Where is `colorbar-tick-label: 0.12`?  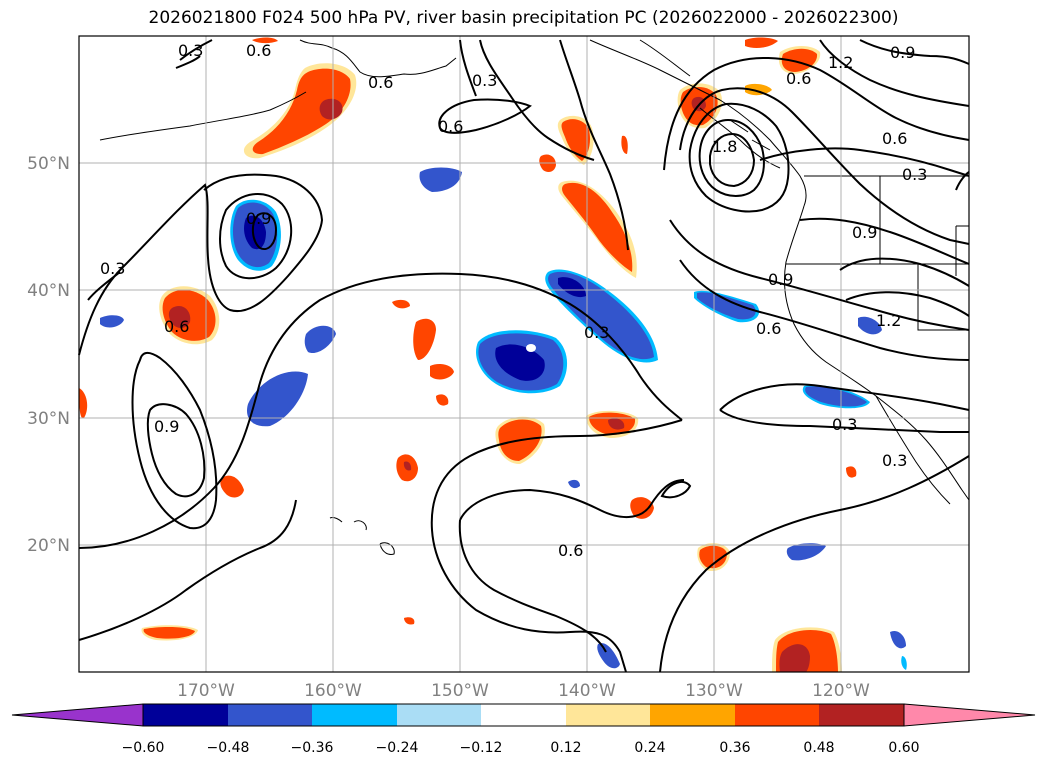 colorbar-tick-label: 0.12 is located at coordinates (565, 748).